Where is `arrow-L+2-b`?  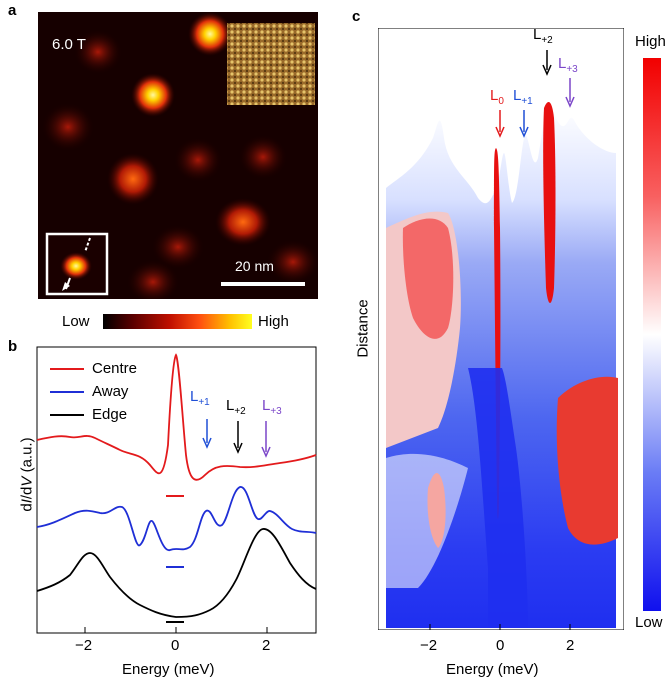 arrow-L+2-b is located at coordinates (238, 437).